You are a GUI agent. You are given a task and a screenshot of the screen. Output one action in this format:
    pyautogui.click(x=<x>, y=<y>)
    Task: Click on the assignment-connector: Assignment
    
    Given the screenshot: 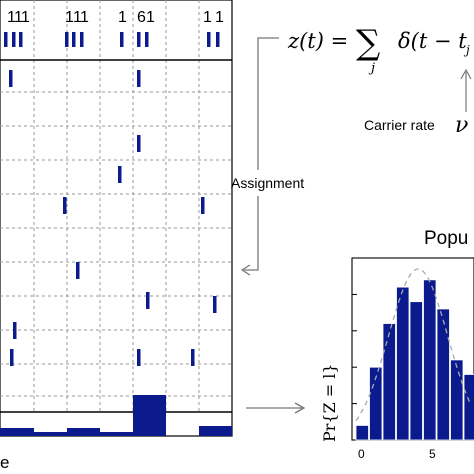 What is the action you would take?
    pyautogui.click(x=267, y=156)
    